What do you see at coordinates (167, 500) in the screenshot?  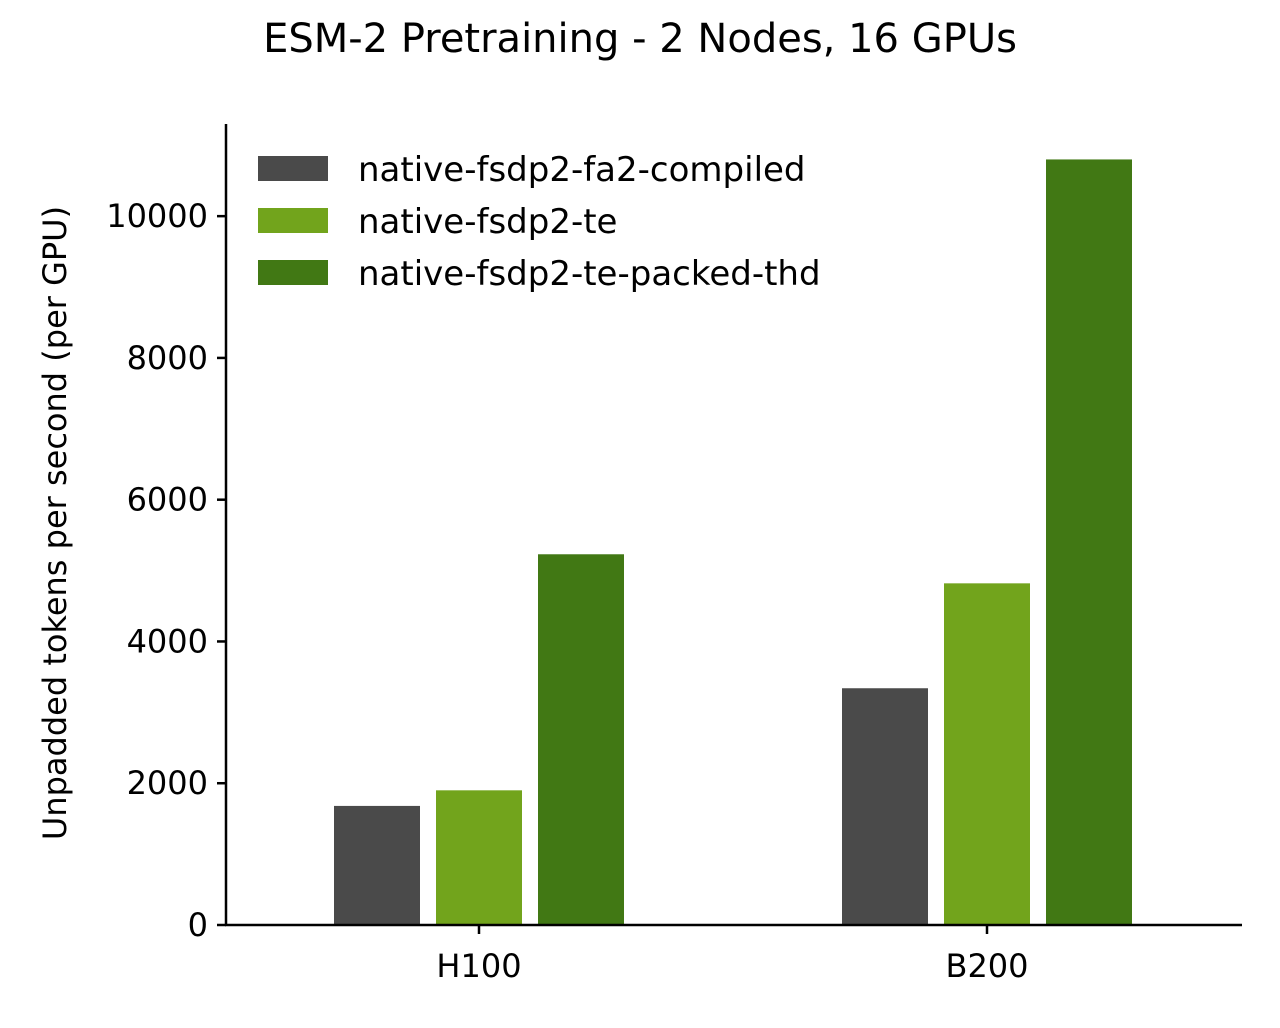 I see `y-tick-label: 6000` at bounding box center [167, 500].